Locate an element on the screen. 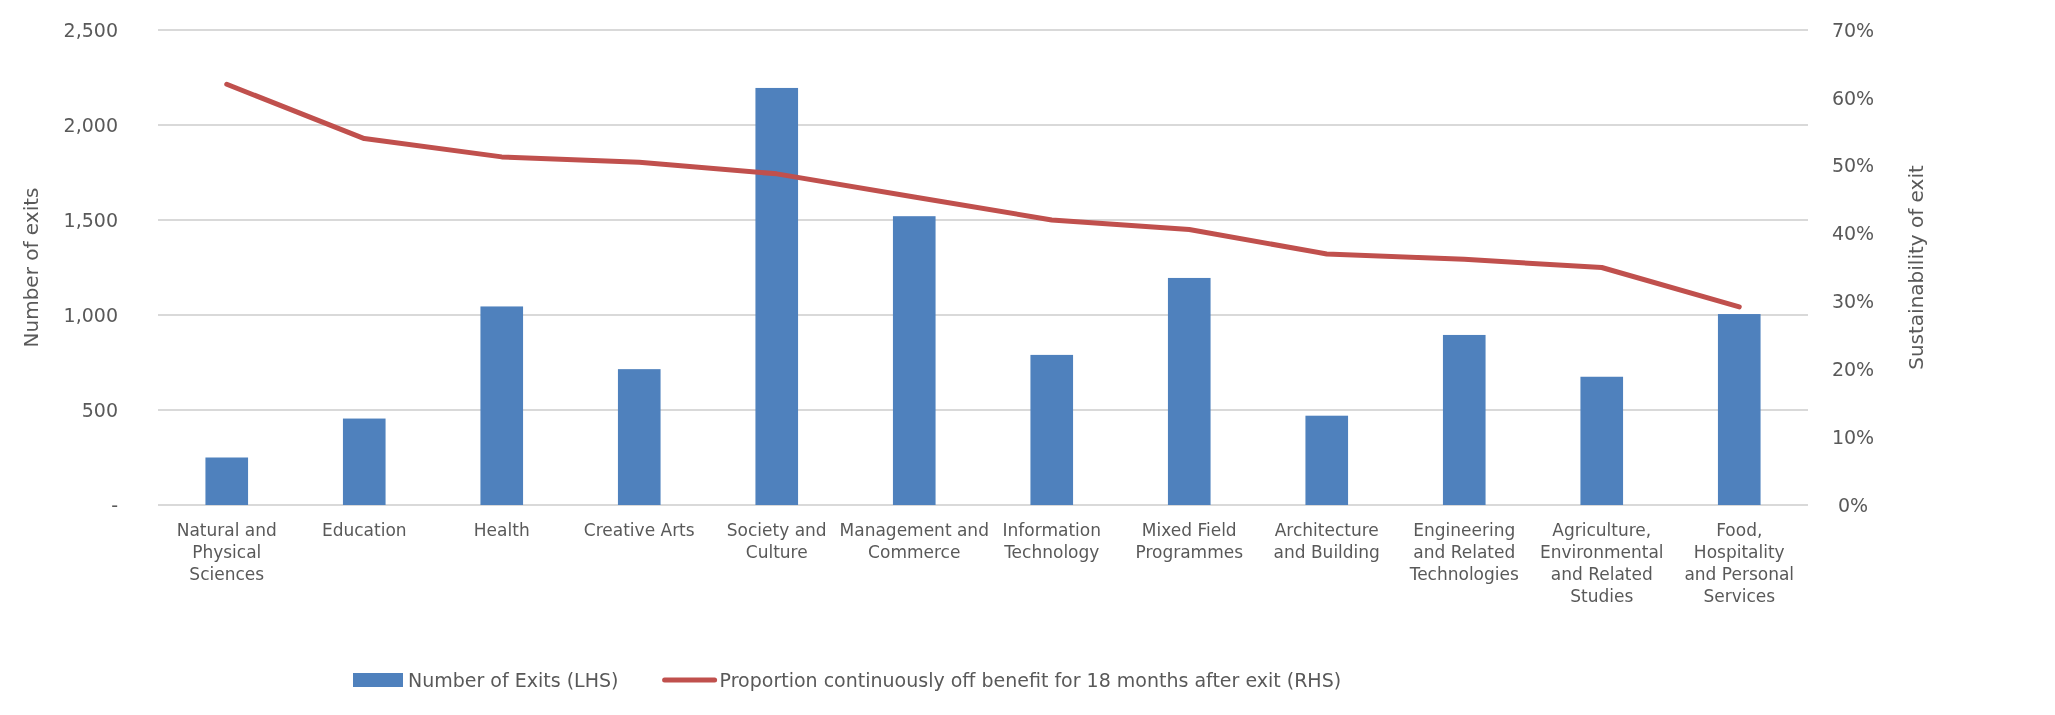 This screenshot has height=715, width=2055. x-tick-label: Engineering and Related Technologies is located at coordinates (1463, 552).